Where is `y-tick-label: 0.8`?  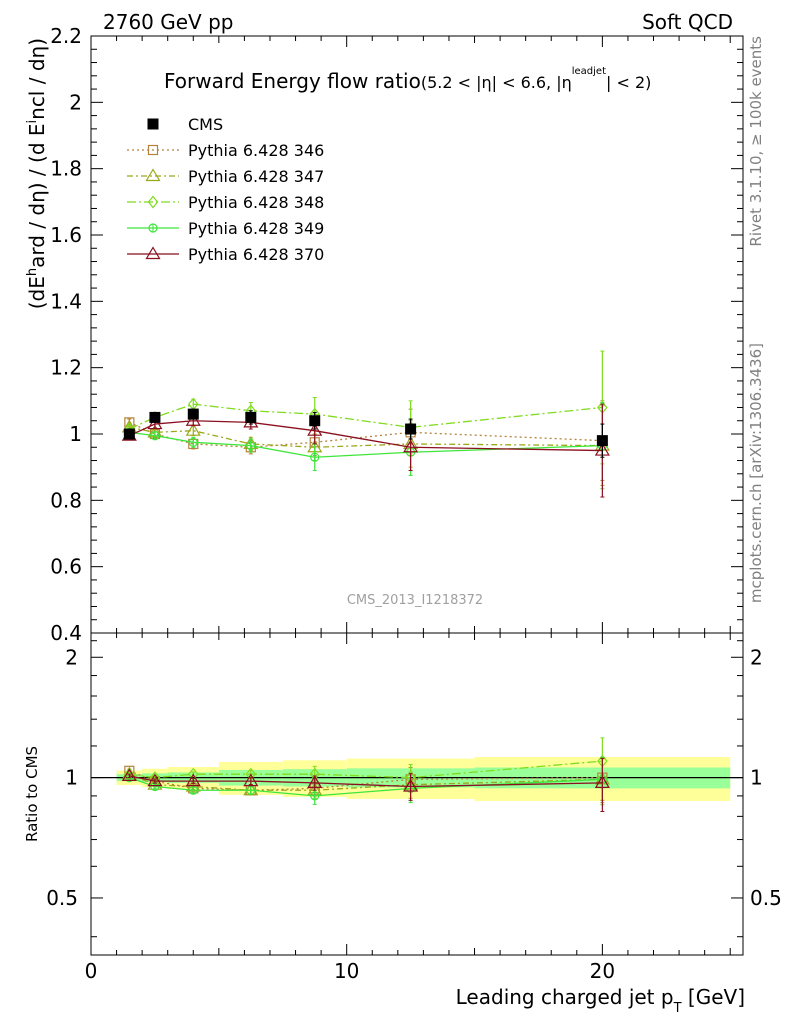 y-tick-label: 0.8 is located at coordinates (66, 500).